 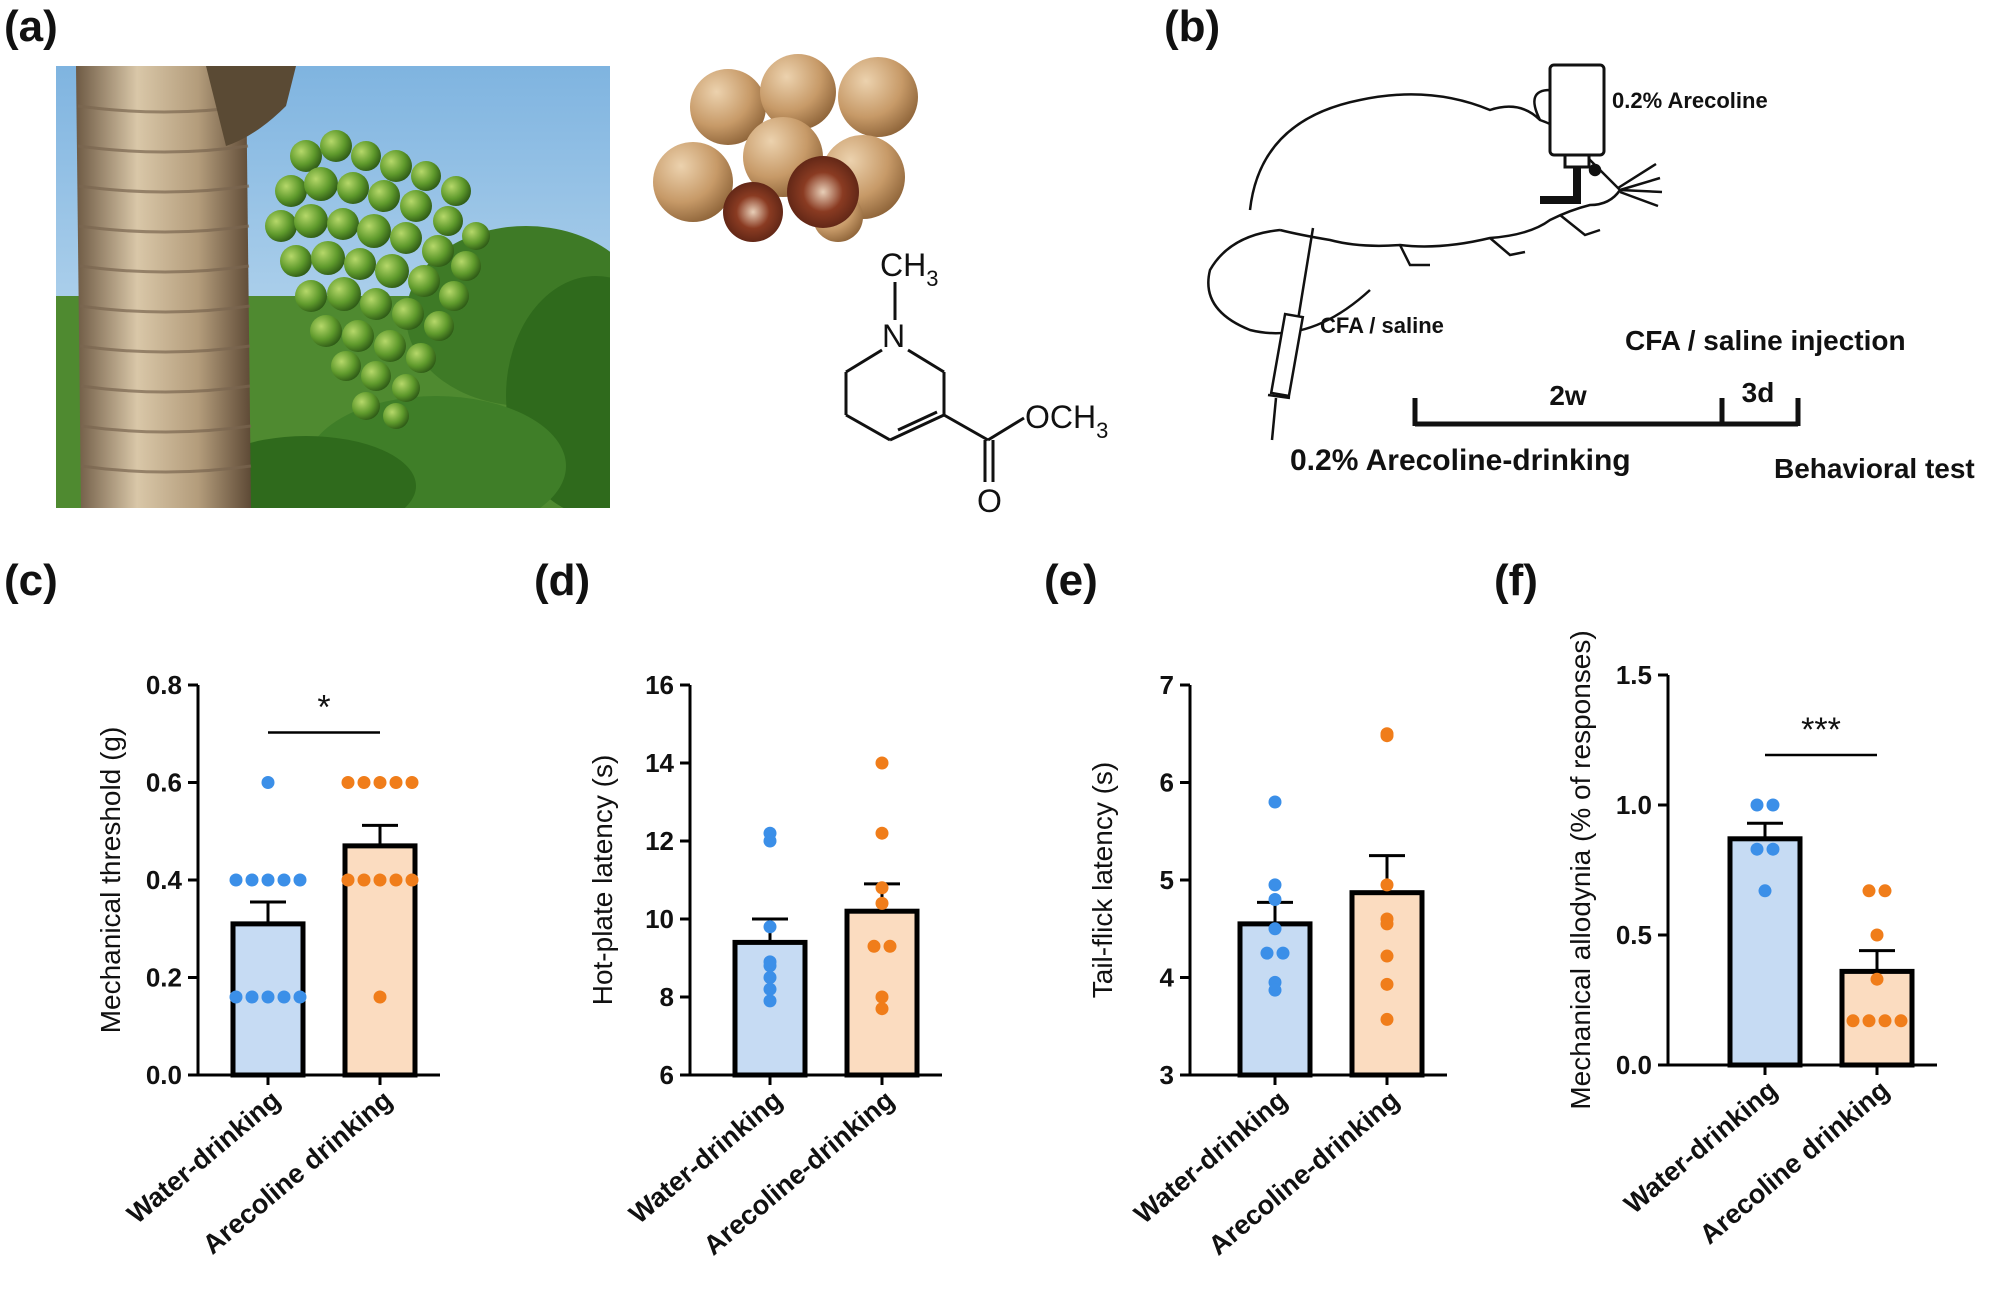 I want to click on y-tick-label: 10, so click(x=659, y=919).